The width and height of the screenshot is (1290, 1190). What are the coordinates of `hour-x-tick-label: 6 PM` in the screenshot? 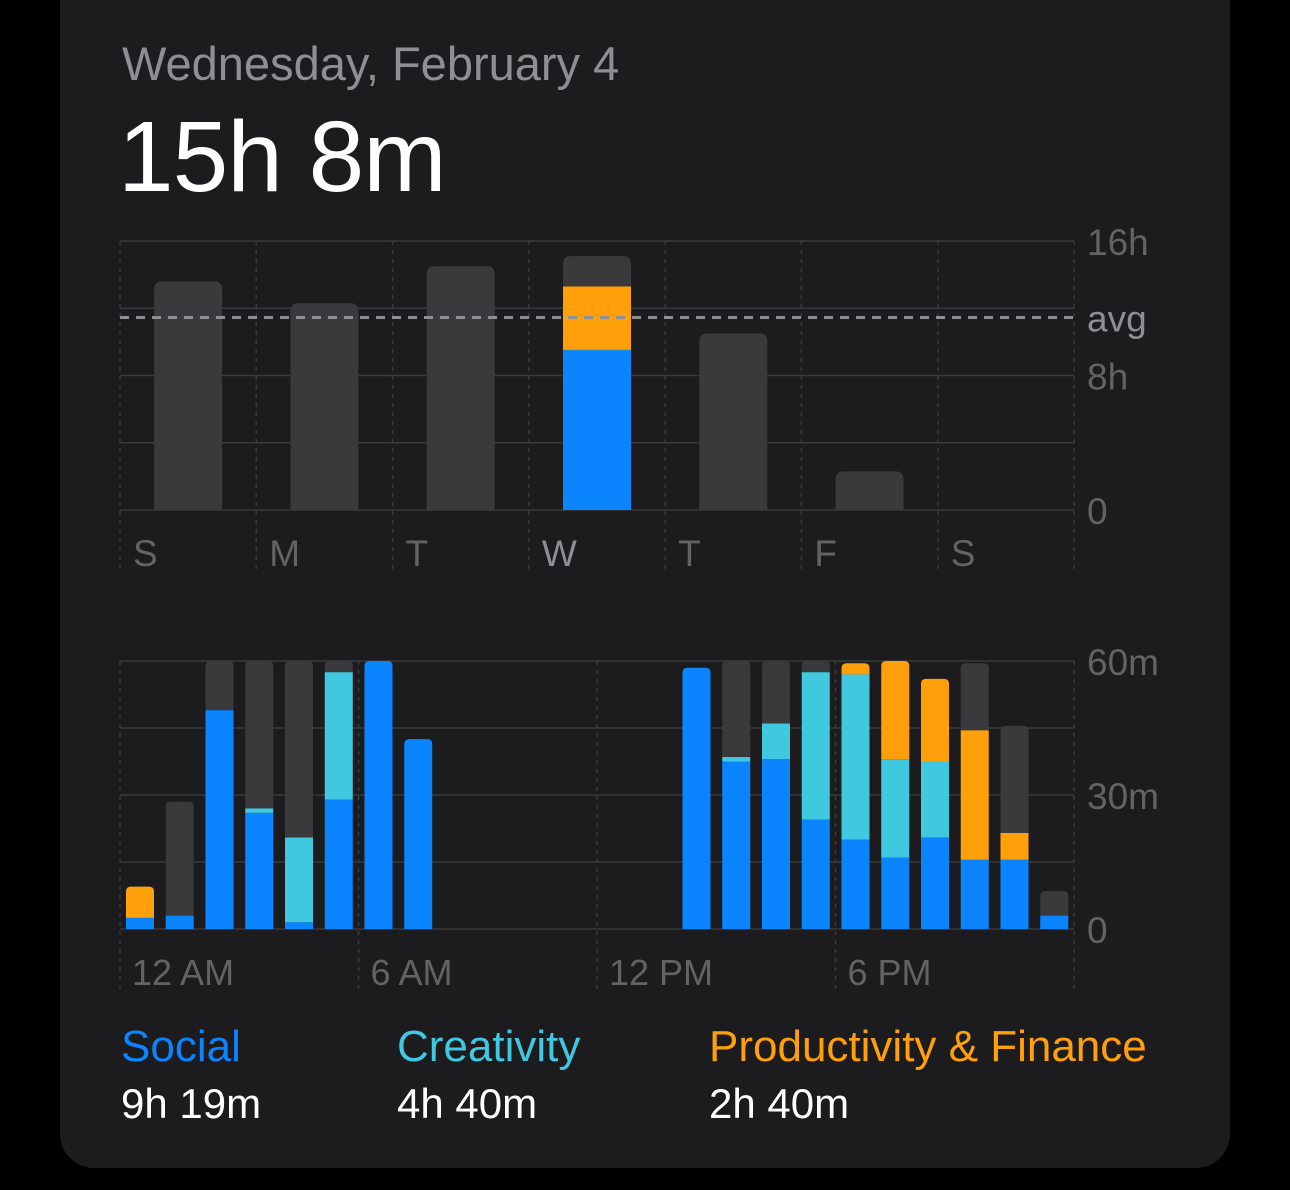 It's located at (890, 972).